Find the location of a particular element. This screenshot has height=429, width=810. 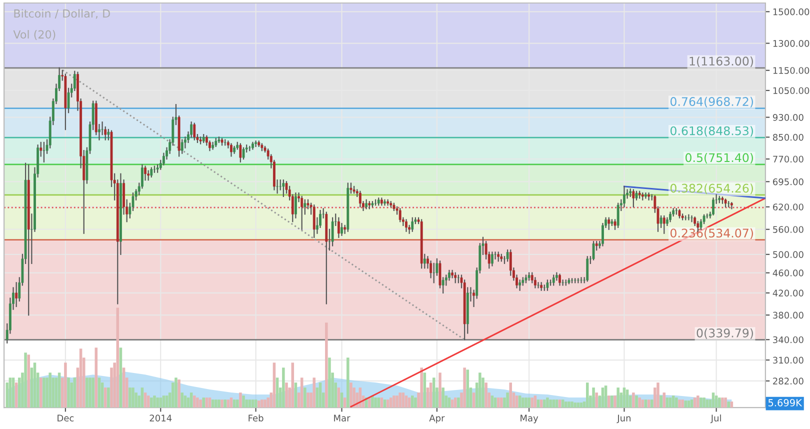

y-tick-label: 1050.00 is located at coordinates (791, 90).